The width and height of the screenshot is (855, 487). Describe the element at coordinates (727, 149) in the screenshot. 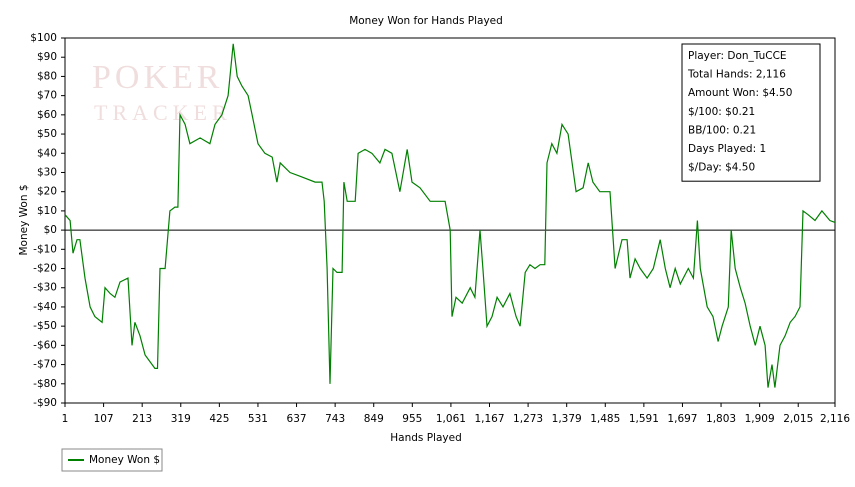

I see `info-text: Days Played: 1` at that location.